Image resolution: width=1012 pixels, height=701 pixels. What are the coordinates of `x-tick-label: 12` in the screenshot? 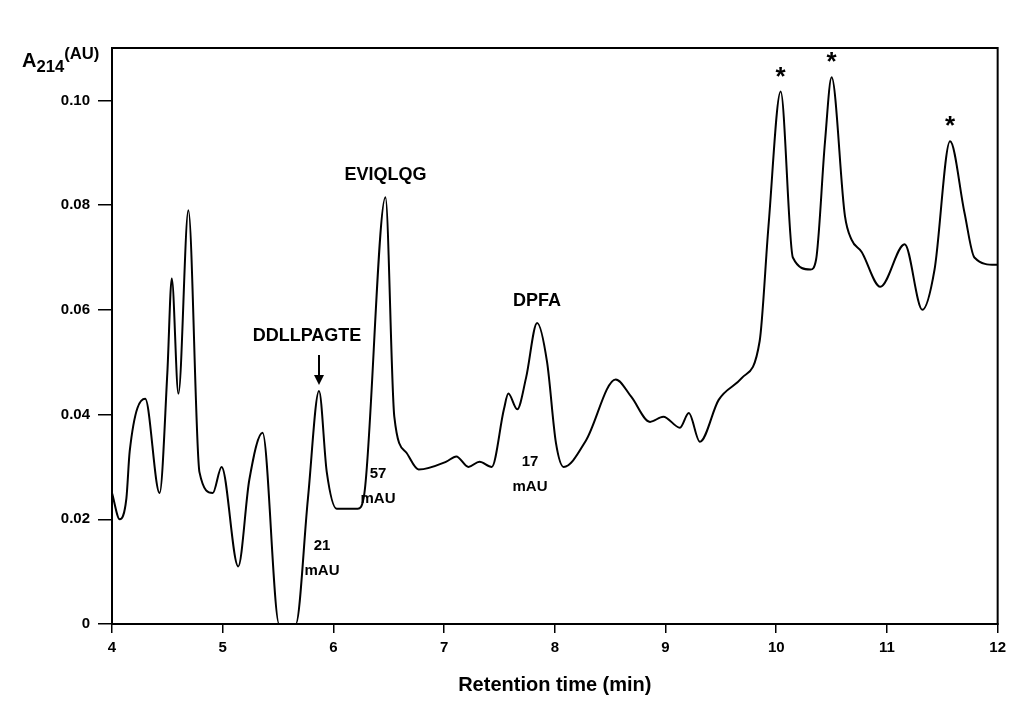 It's located at (997, 647).